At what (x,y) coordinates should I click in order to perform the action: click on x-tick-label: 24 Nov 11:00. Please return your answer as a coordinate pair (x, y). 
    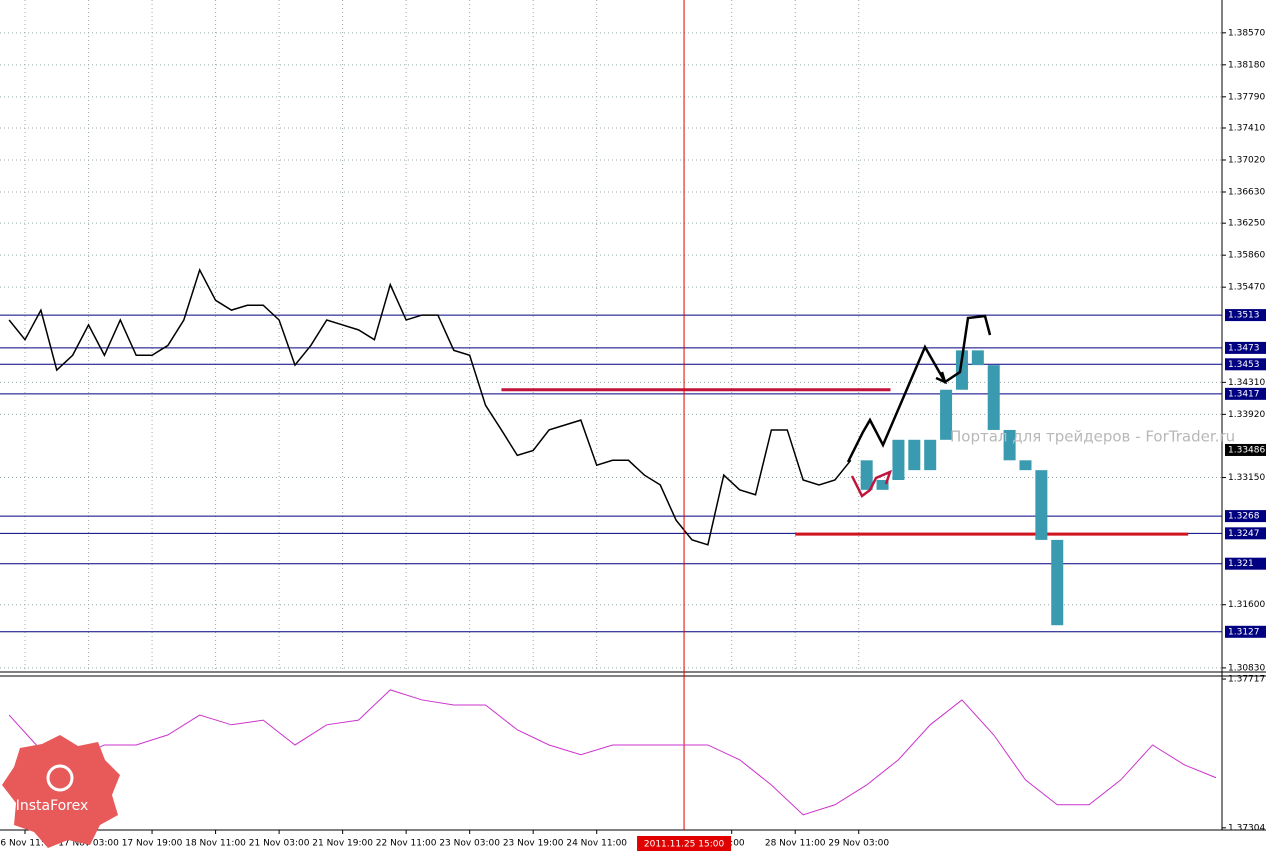
    Looking at the image, I should click on (596, 844).